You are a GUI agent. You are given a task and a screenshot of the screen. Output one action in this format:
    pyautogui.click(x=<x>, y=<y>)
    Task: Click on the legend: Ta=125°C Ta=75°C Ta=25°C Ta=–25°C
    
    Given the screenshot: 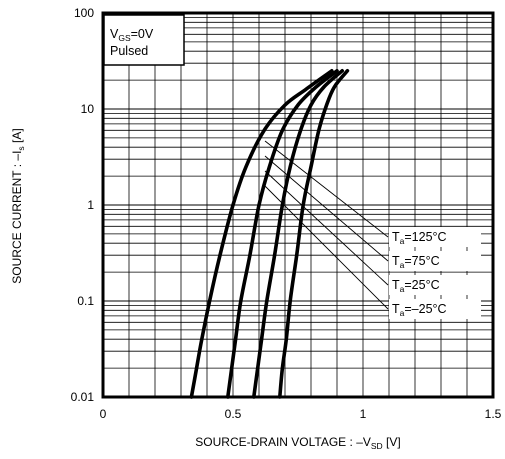 What is the action you would take?
    pyautogui.click(x=435, y=273)
    